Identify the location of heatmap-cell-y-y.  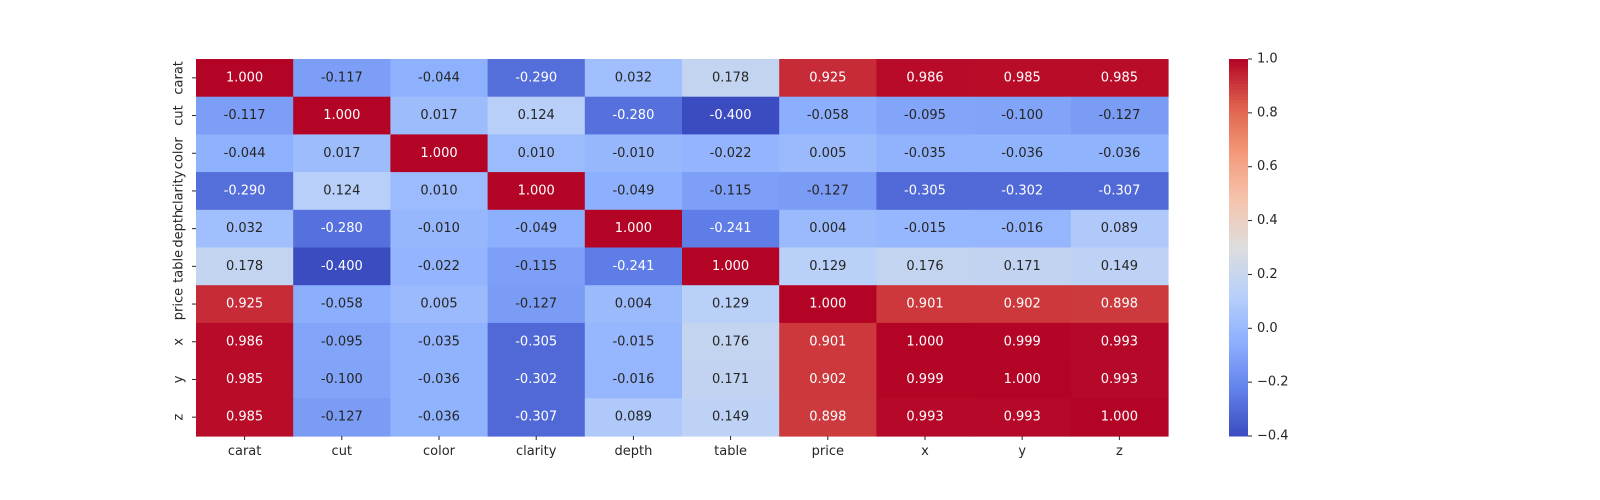
(1022, 379).